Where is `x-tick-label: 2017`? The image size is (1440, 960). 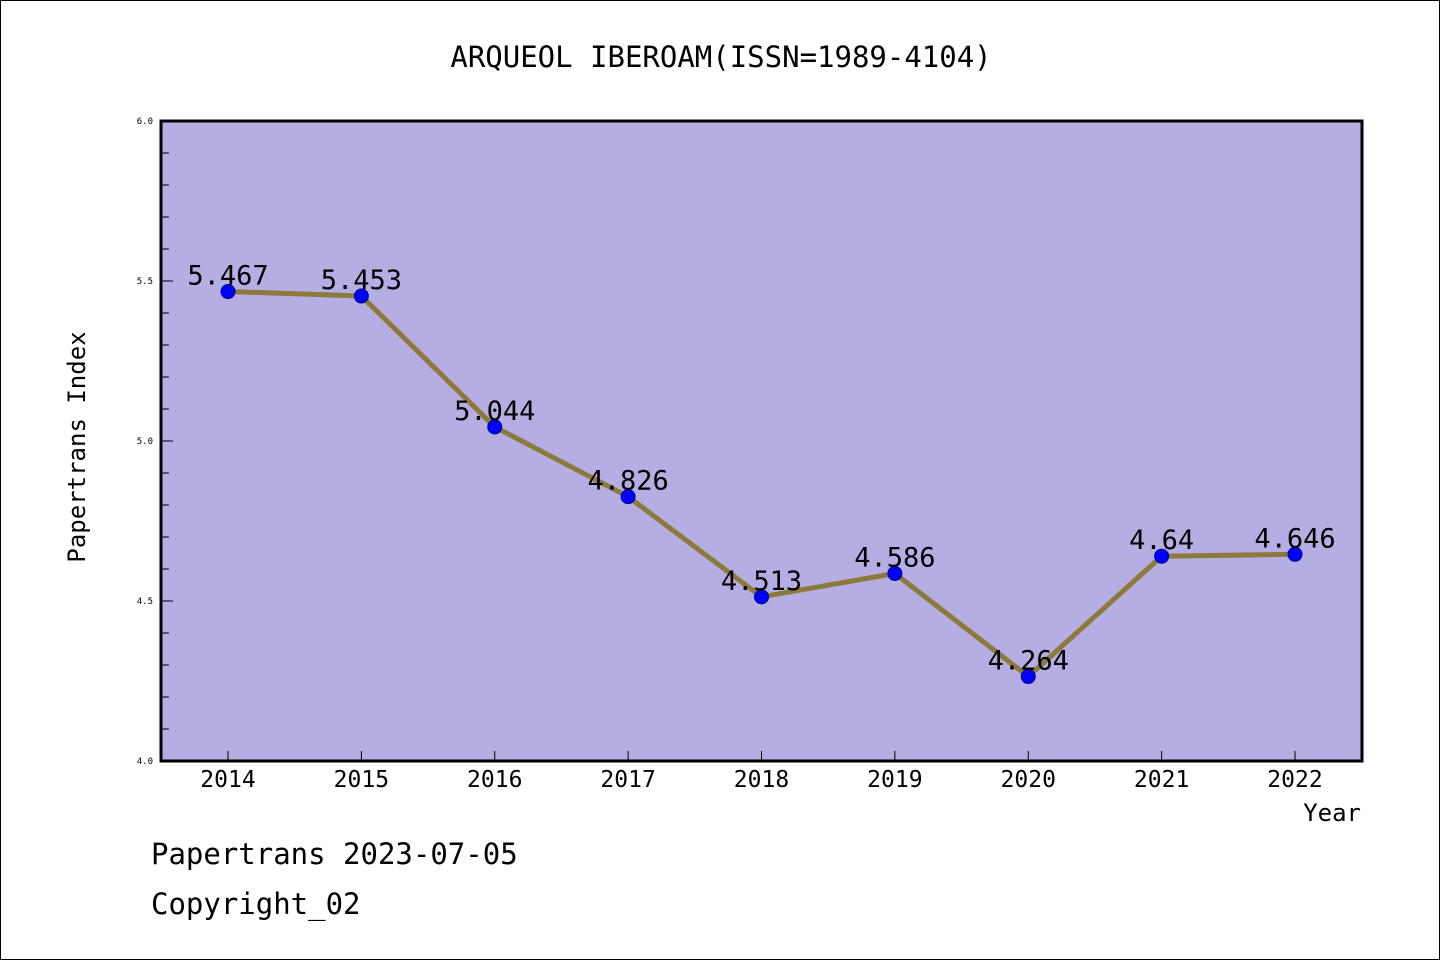 x-tick-label: 2017 is located at coordinates (627, 780).